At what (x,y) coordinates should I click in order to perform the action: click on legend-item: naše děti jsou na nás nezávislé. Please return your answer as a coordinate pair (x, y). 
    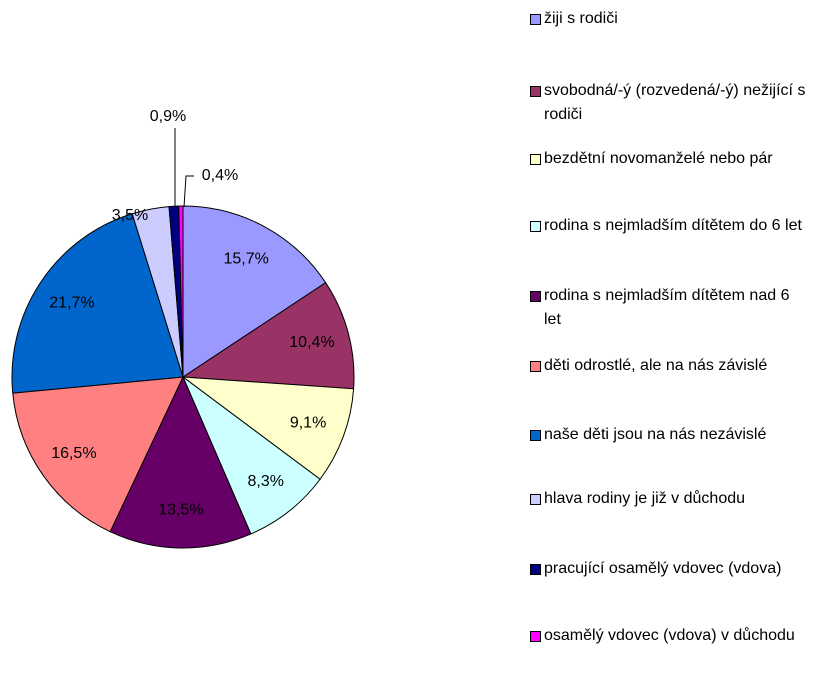
    Looking at the image, I should click on (670, 435).